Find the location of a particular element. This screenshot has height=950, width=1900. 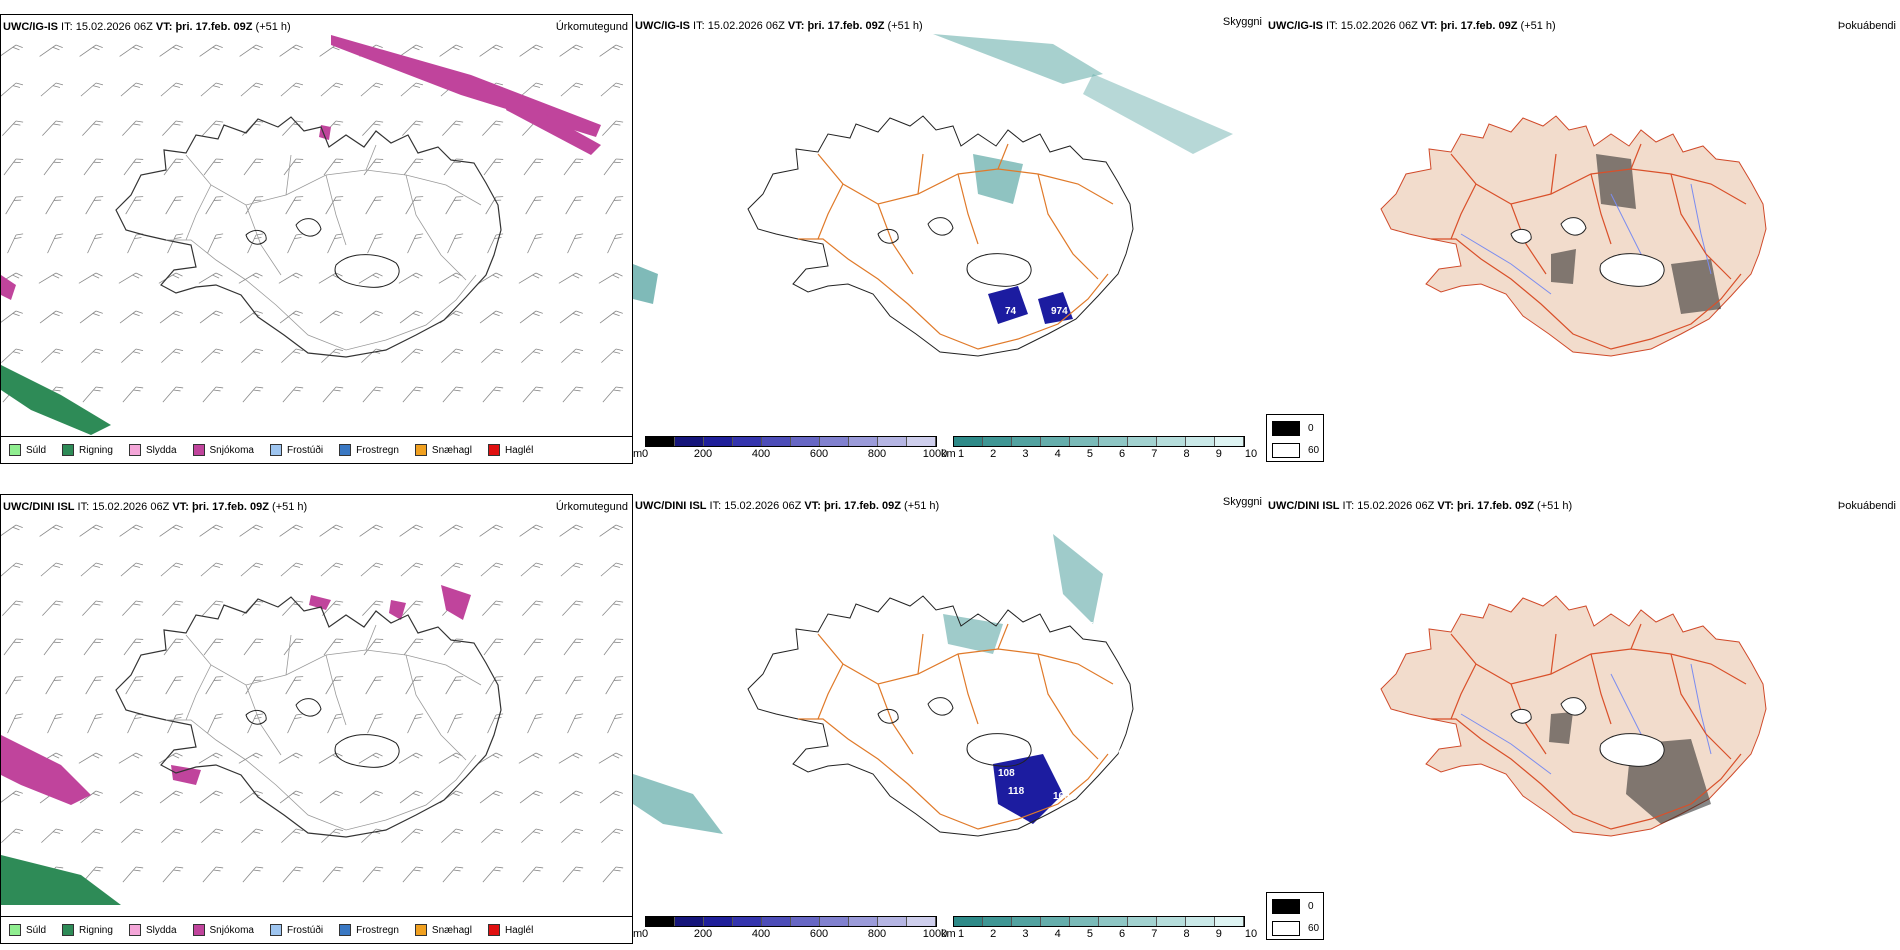

colorbar-tick: 8 is located at coordinates (1186, 454).